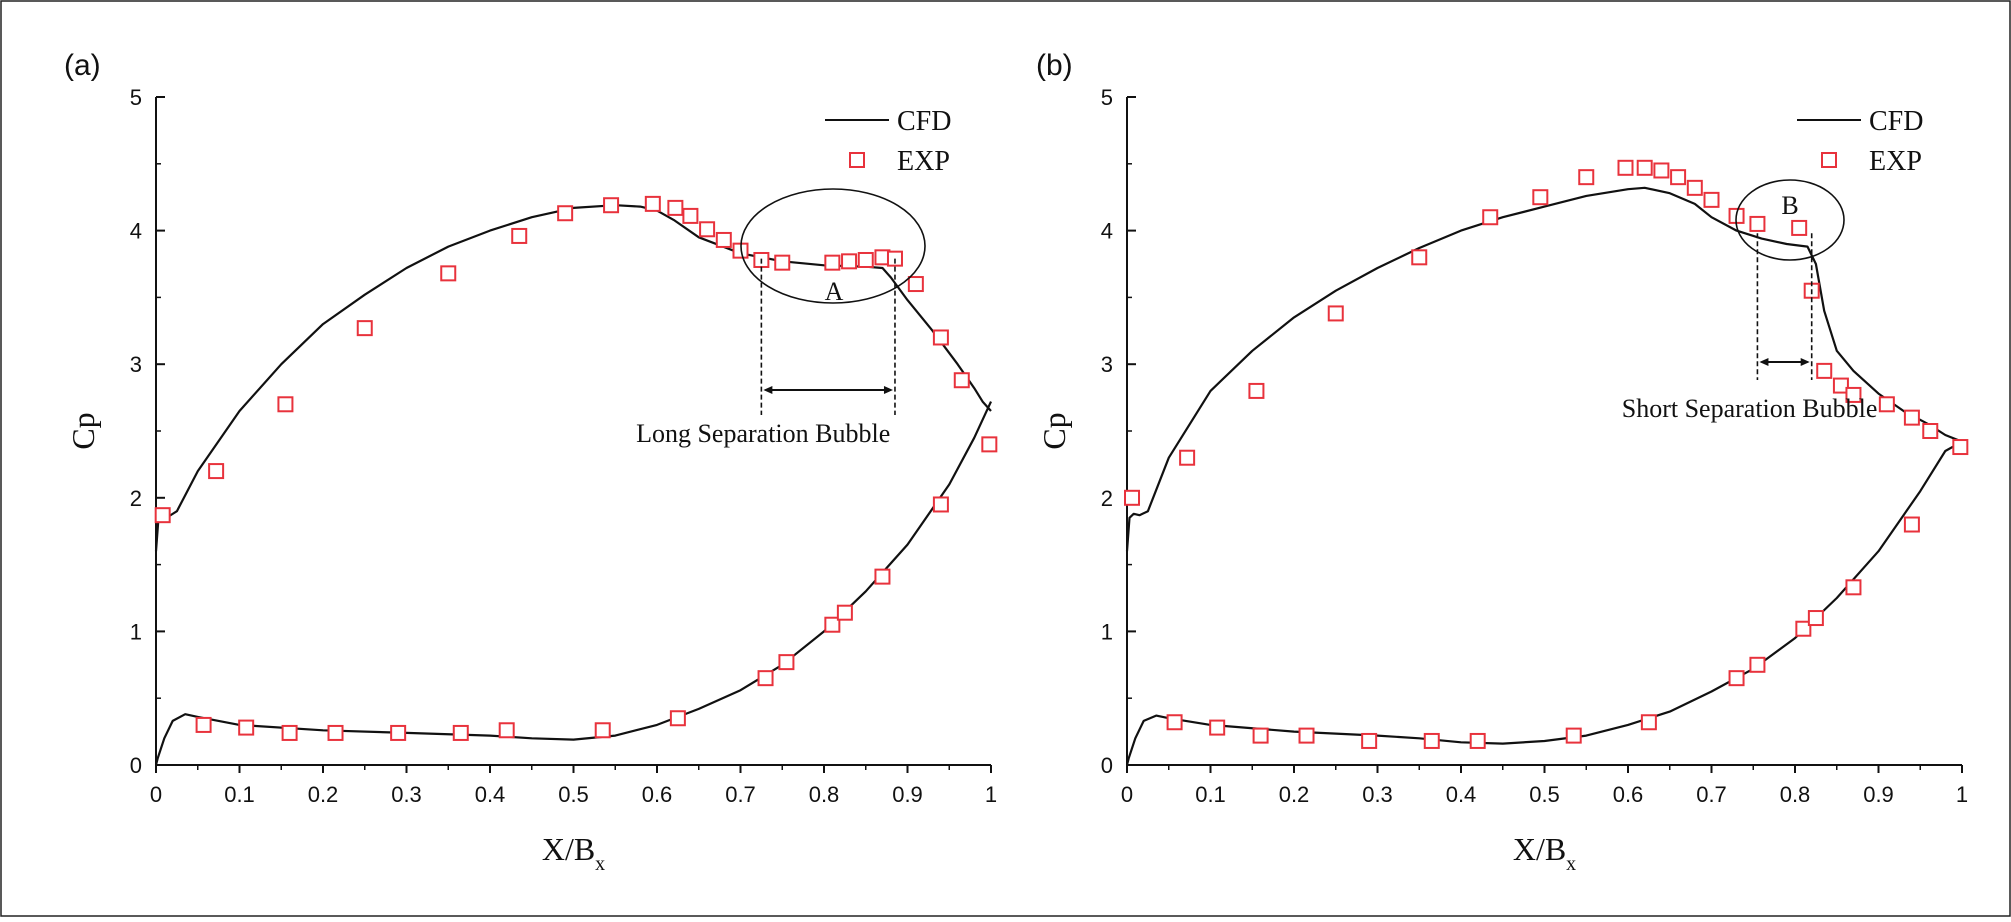  I want to click on bubble-circle-label: A, so click(834, 291).